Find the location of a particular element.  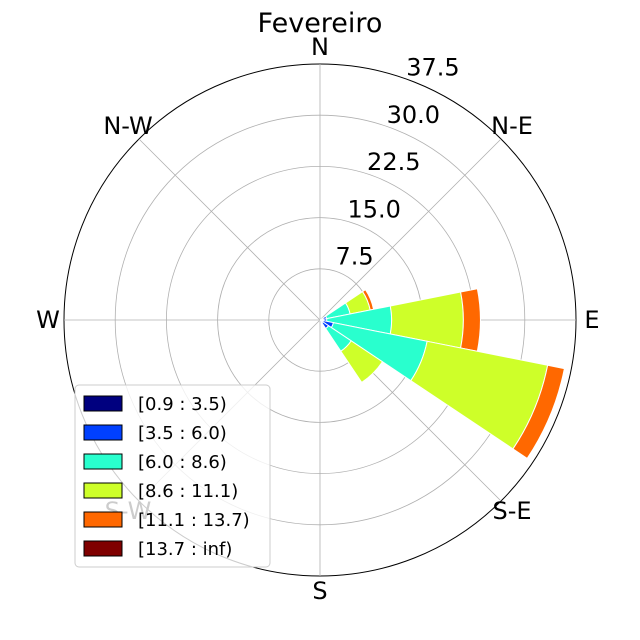

radial-tick-label: 37.5 is located at coordinates (432, 67).